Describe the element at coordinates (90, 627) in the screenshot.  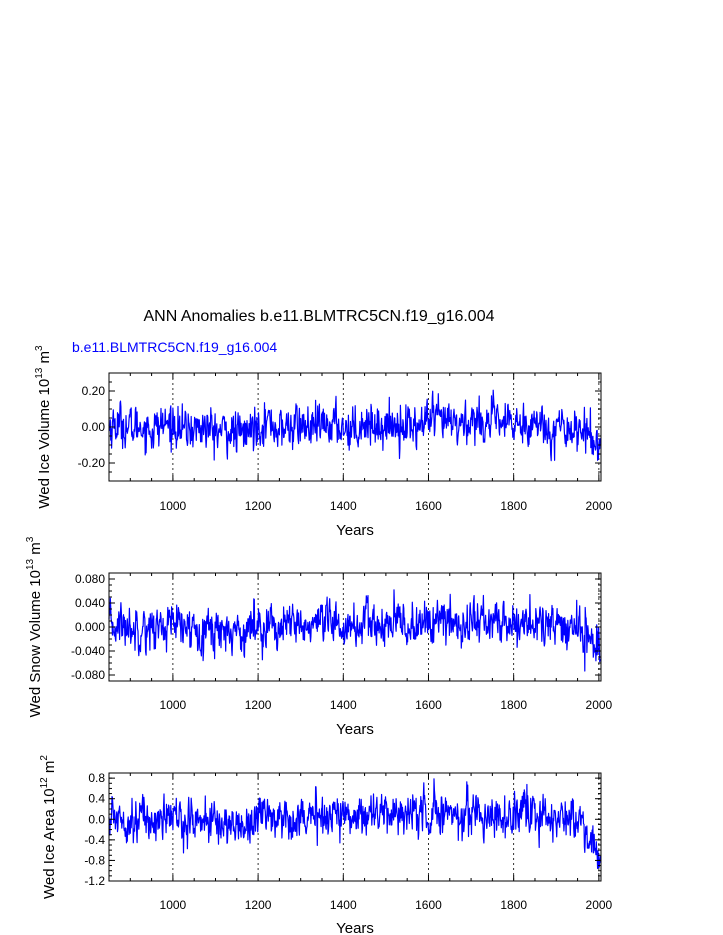
I see `y-tick-label: 0.000` at that location.